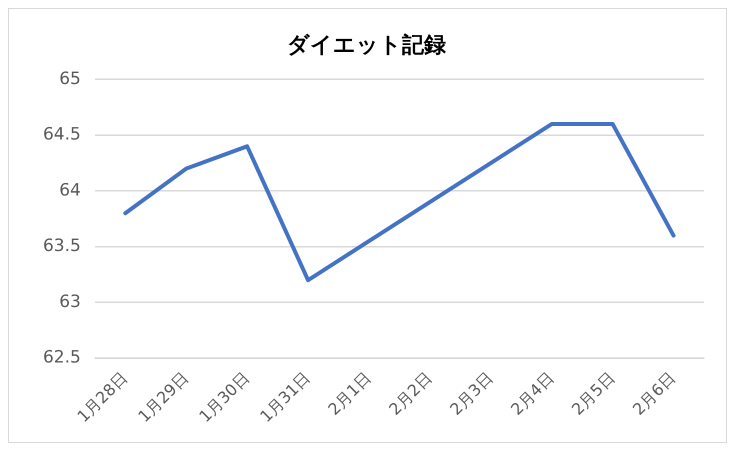 This screenshot has width=733, height=451. What do you see at coordinates (366, 45) in the screenshot?
I see `chart-title: ダイエット記録` at bounding box center [366, 45].